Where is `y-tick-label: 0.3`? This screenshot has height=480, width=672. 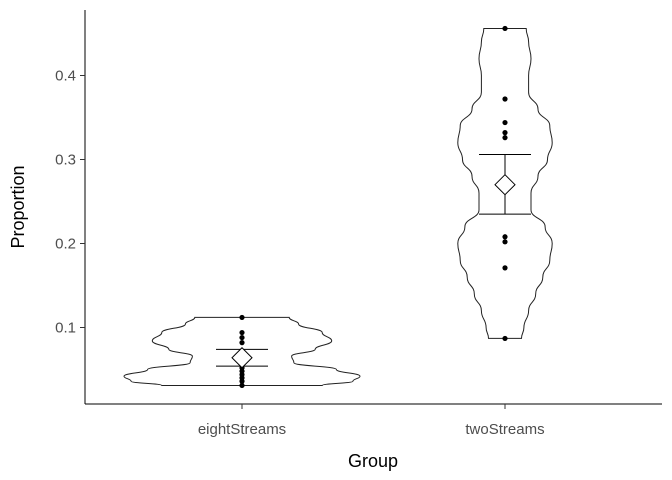
y-tick-label: 0.3 is located at coordinates (65, 160).